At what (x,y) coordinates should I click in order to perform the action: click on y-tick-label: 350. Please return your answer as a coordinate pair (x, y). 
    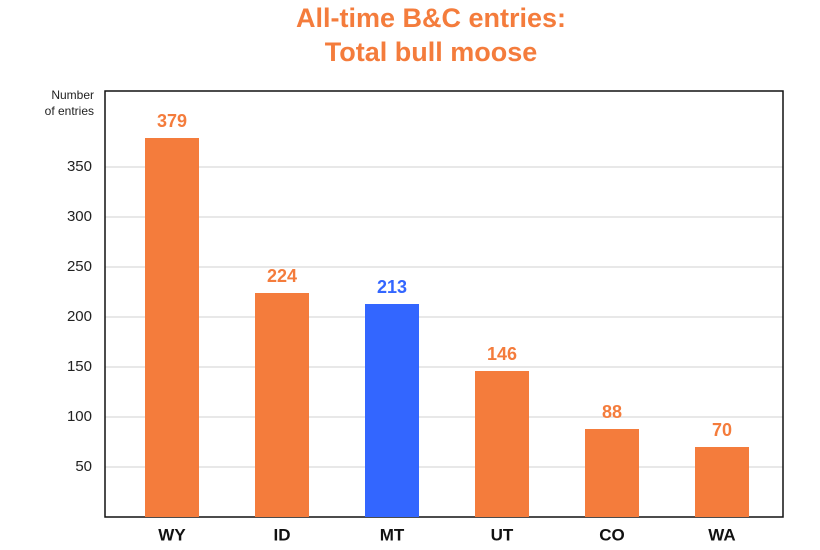
    Looking at the image, I should click on (79, 166).